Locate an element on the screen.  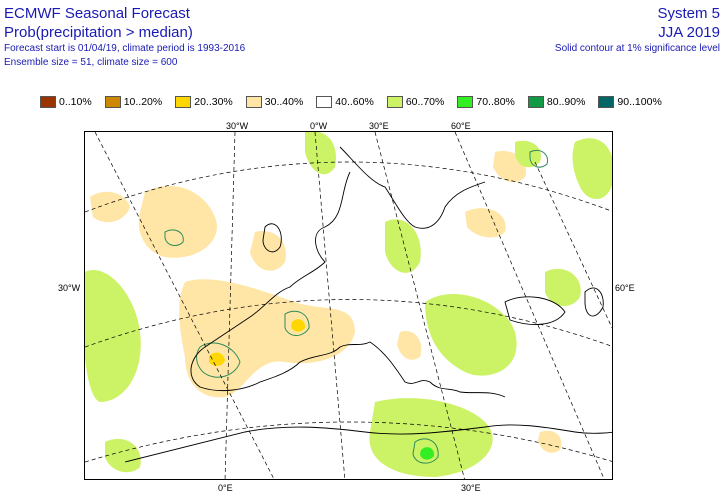
ensemble-info: Ensemble size = 51, climate size = 600 is located at coordinates (91, 62).